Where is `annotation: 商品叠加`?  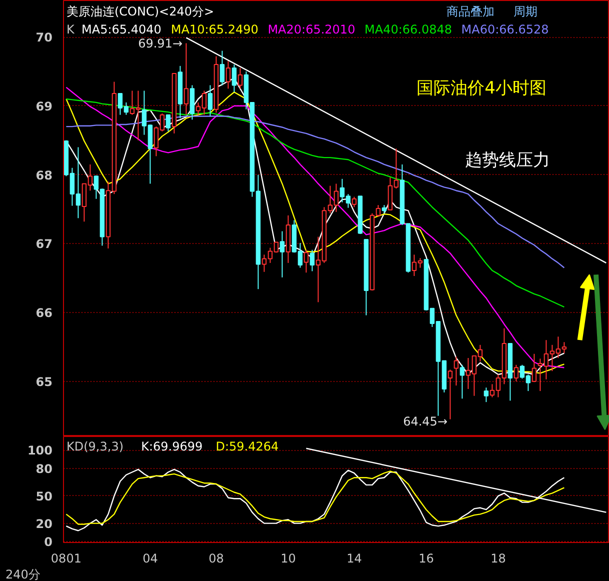
annotation: 商品叠加 is located at coordinates (470, 11).